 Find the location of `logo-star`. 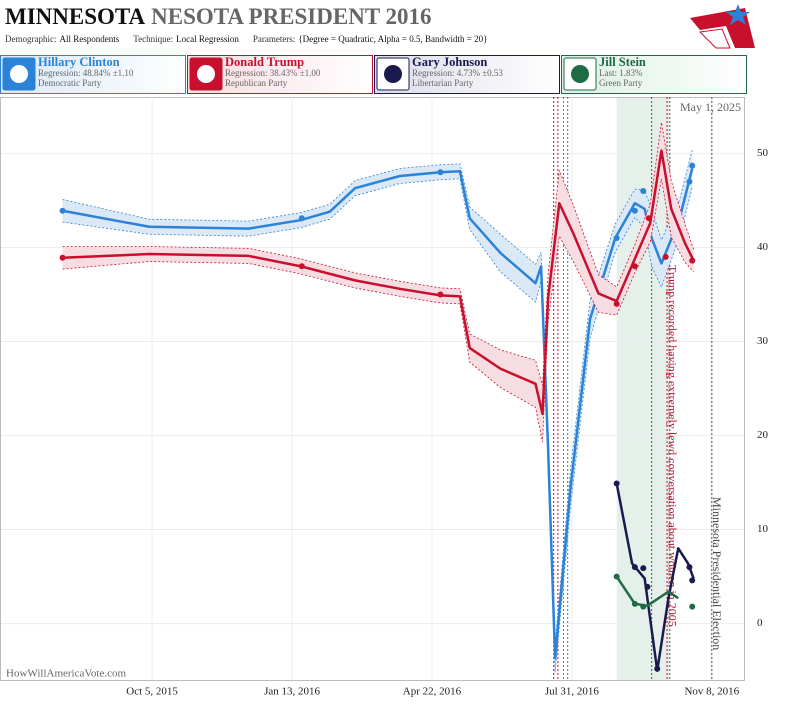

logo-star is located at coordinates (738, 14).